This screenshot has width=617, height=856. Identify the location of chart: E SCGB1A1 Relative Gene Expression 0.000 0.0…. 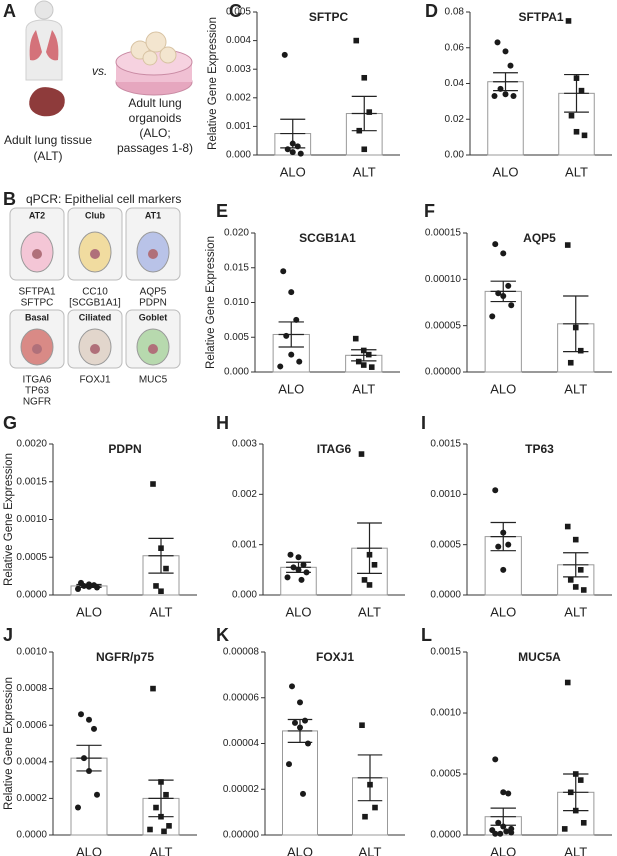
(302, 298).